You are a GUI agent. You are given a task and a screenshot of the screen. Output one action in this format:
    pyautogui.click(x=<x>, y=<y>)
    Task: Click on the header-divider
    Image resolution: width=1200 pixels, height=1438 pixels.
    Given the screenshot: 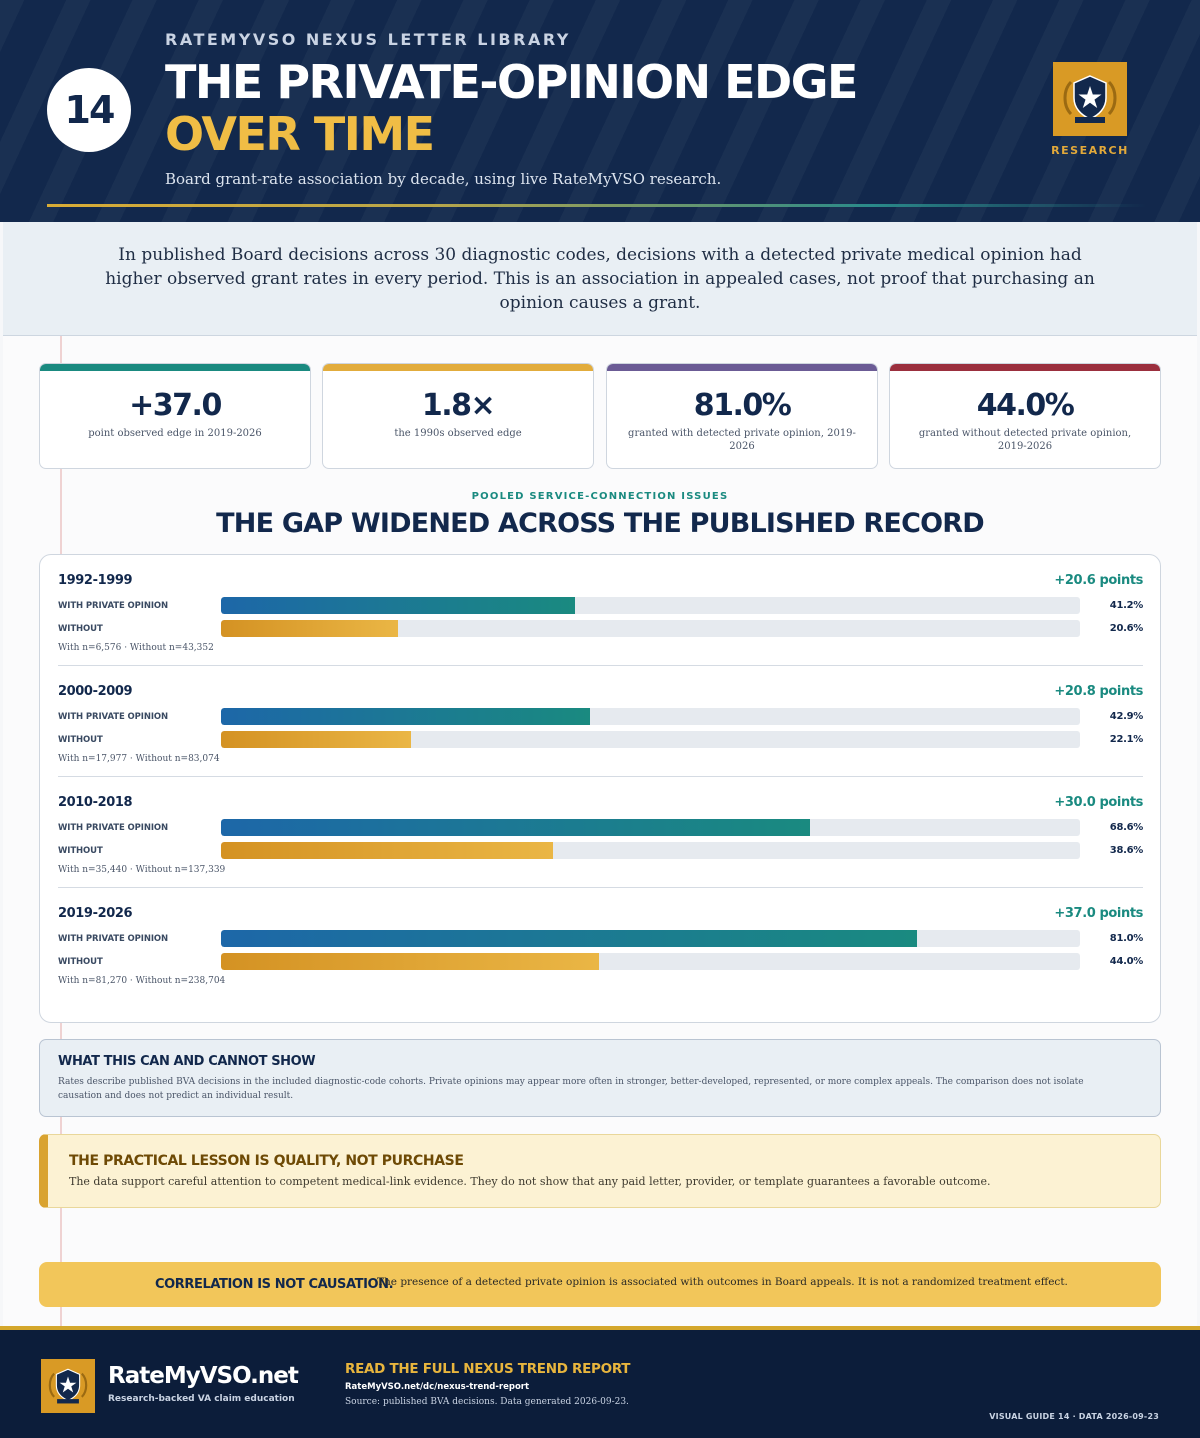 What is the action you would take?
    pyautogui.click(x=597, y=205)
    